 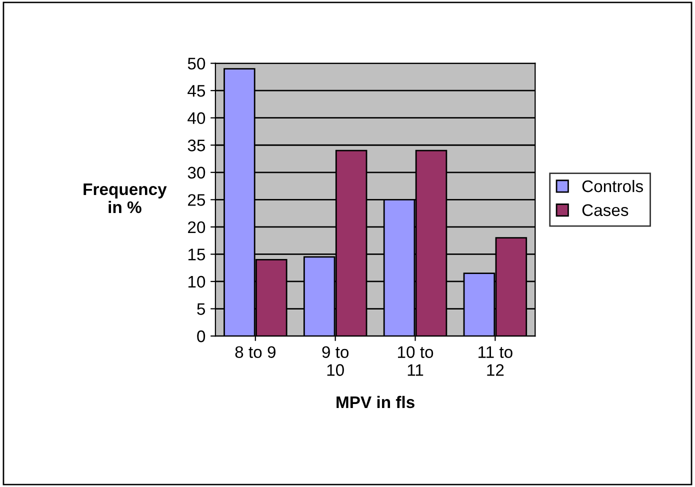 What do you see at coordinates (197, 200) in the screenshot?
I see `y-tick-label: 25` at bounding box center [197, 200].